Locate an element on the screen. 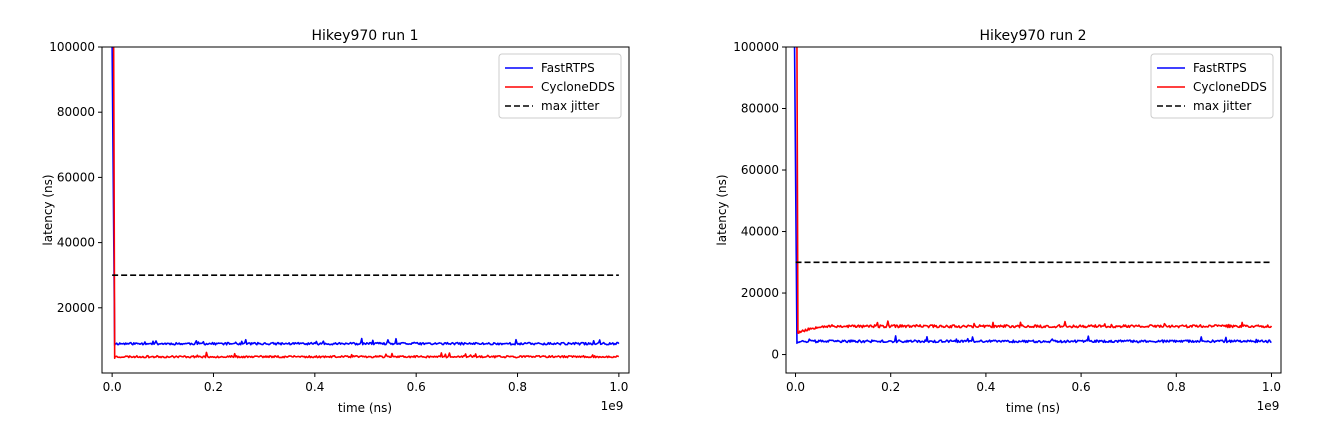  y-tick-label: 0 is located at coordinates (775, 355).